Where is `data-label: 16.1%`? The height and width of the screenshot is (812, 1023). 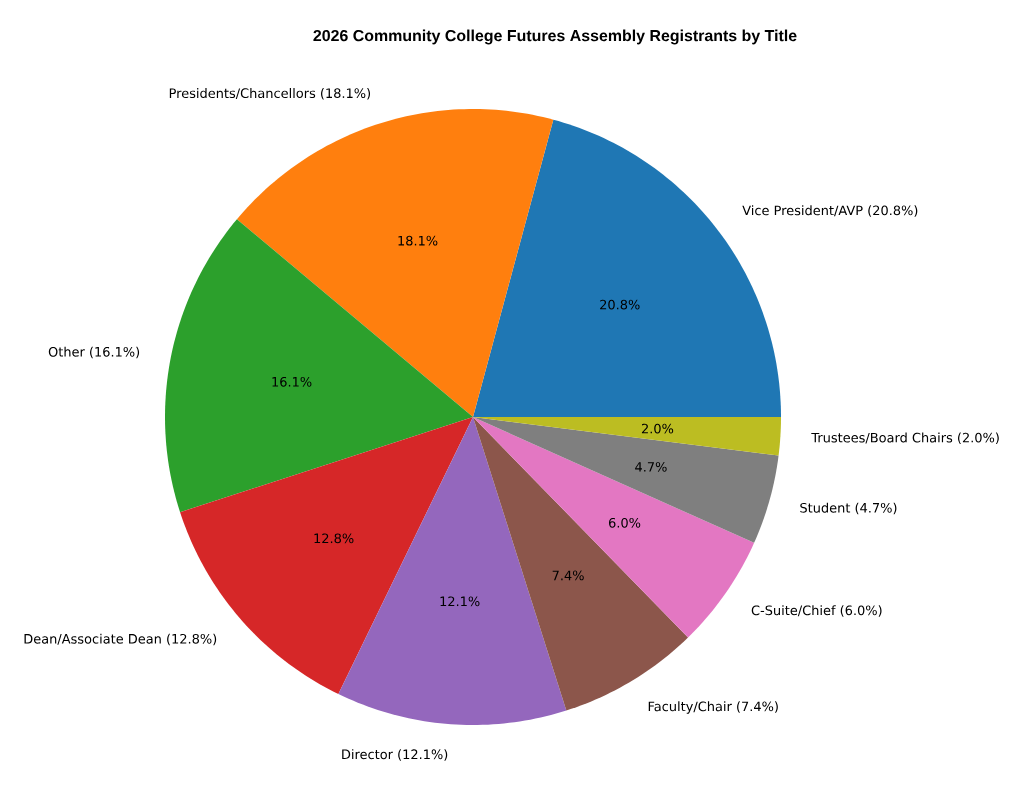
data-label: 16.1% is located at coordinates (292, 381).